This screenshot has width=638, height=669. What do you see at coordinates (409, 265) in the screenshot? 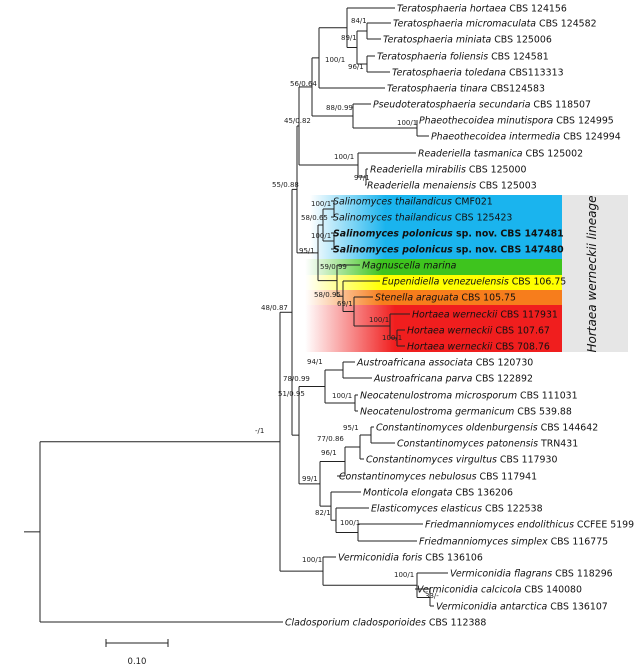
I see `species-name: Magnuscella marina` at bounding box center [409, 265].